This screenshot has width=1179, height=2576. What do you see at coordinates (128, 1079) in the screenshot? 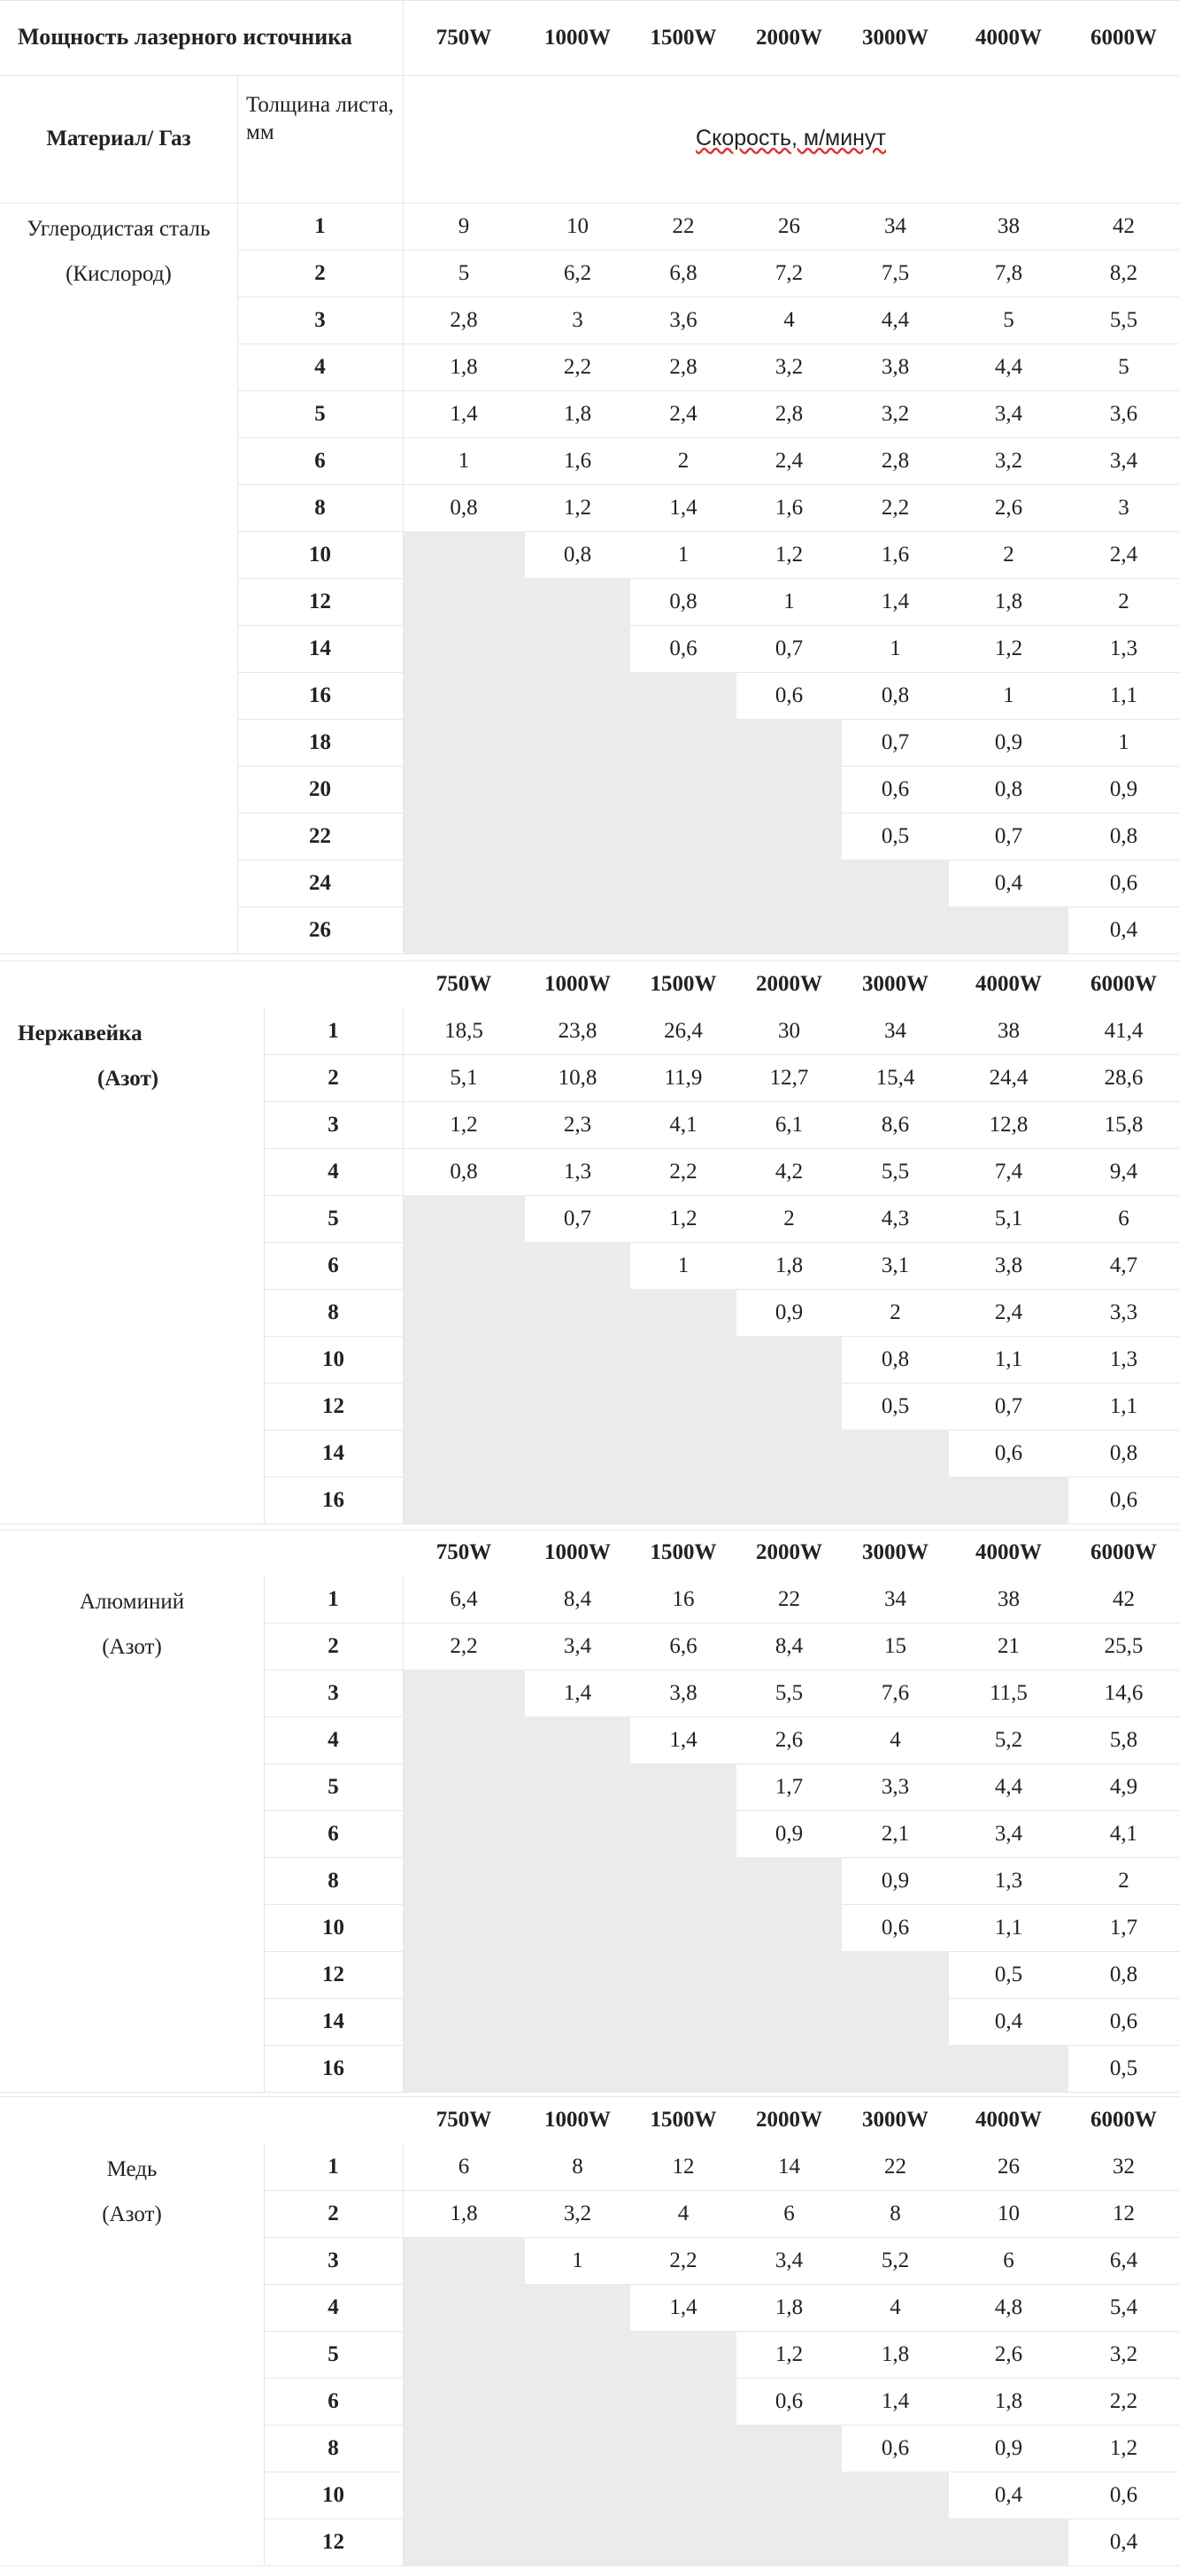
I see `gas-name: (Азот)` at bounding box center [128, 1079].